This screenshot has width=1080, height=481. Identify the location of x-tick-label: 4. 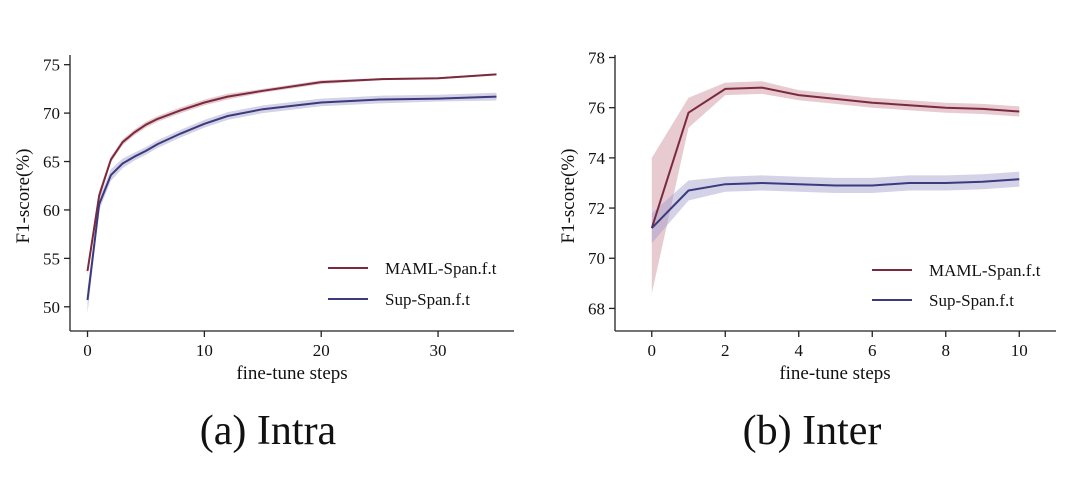
(799, 350).